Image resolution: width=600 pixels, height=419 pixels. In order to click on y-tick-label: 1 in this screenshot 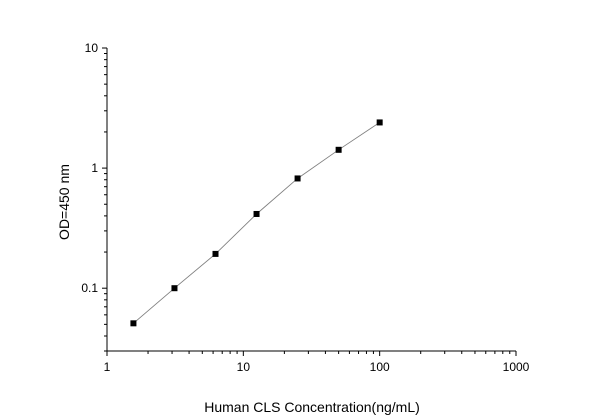, I will do `click(94, 168)`.